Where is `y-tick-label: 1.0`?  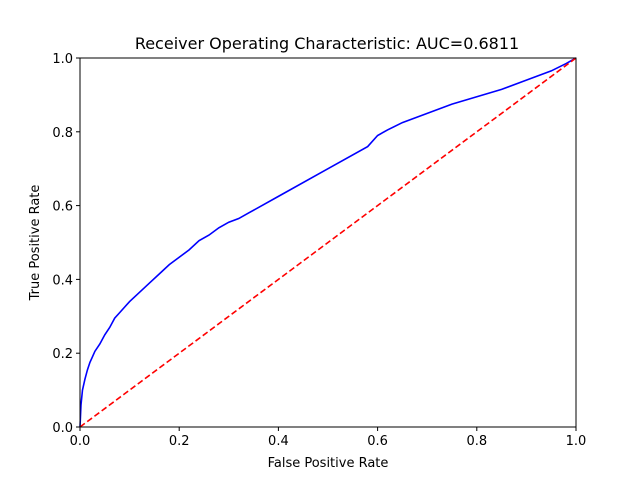
y-tick-label: 1.0 is located at coordinates (62, 59).